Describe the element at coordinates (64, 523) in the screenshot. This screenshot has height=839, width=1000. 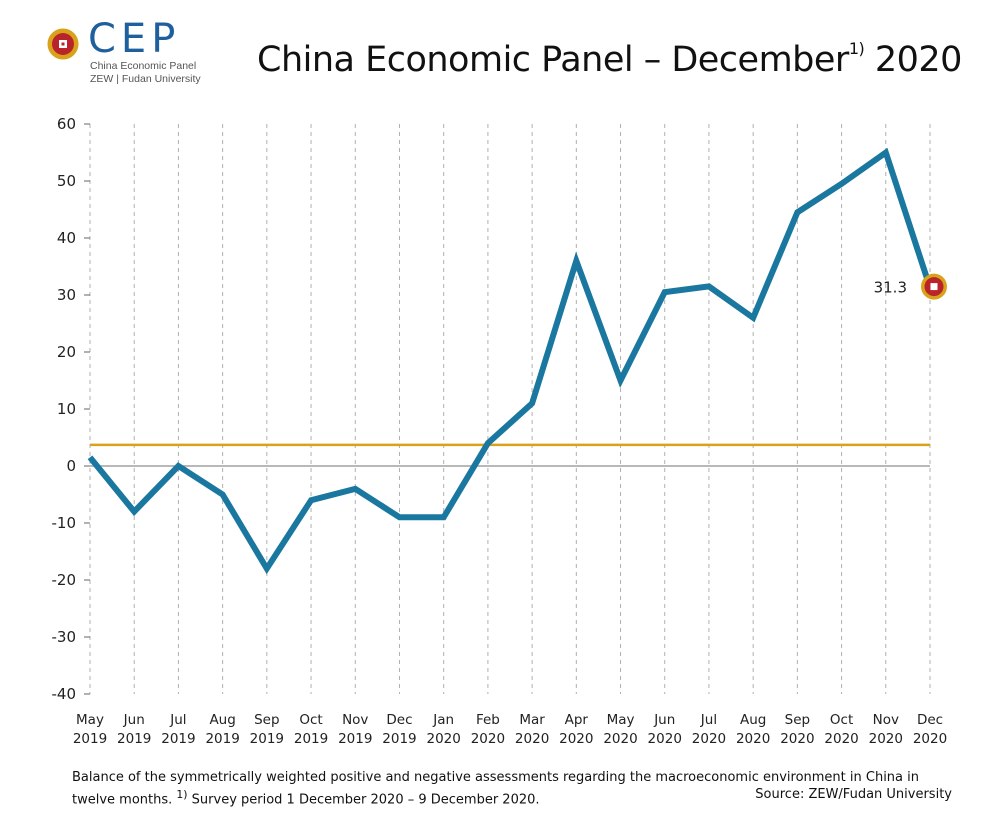
I see `y-tick-label: -10` at that location.